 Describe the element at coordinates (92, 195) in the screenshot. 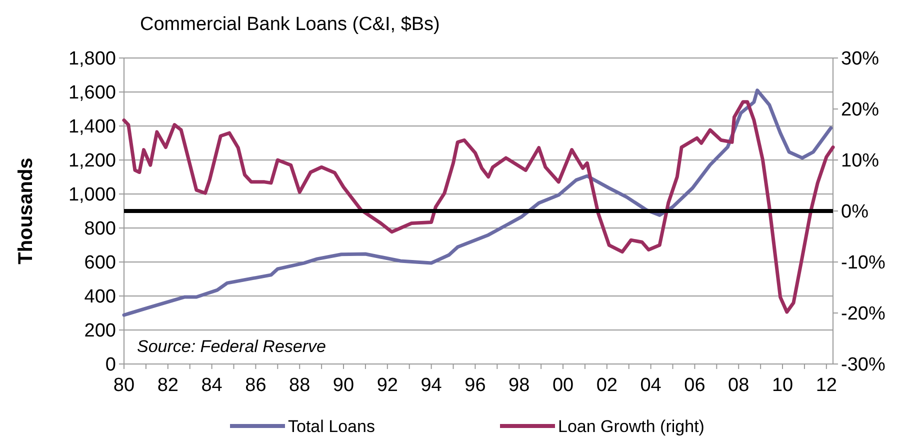

I see `y-tick-label: 1,000` at that location.